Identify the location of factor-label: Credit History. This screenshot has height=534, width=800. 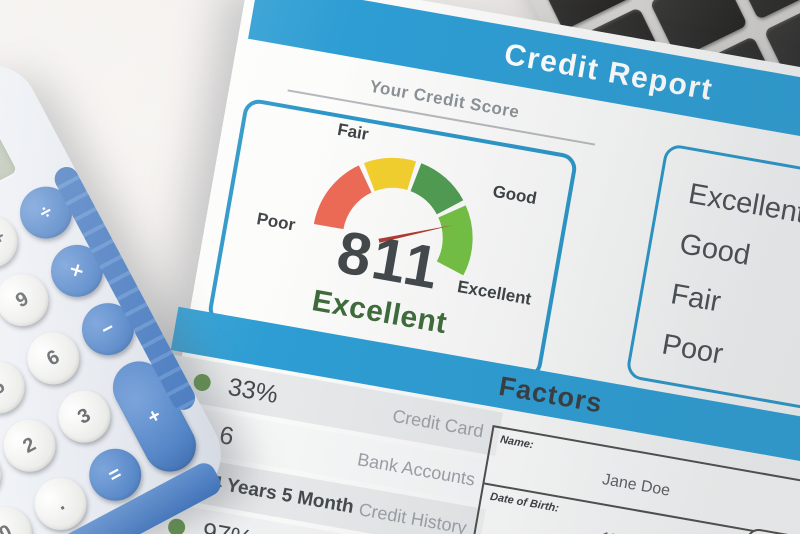
(413, 516).